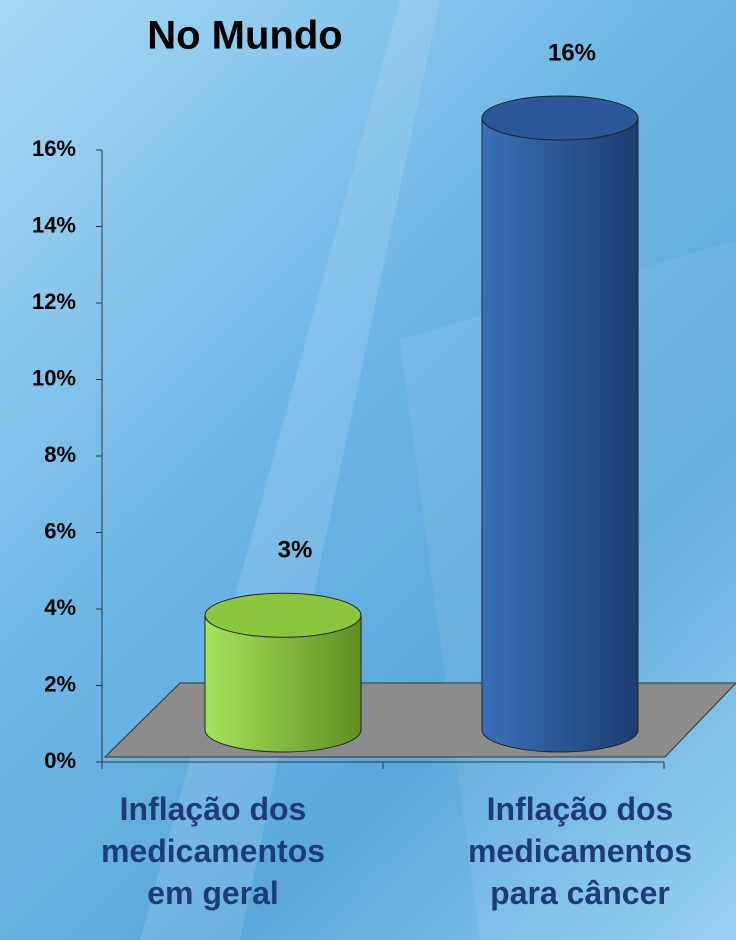  I want to click on value-label: 3%, so click(295, 550).